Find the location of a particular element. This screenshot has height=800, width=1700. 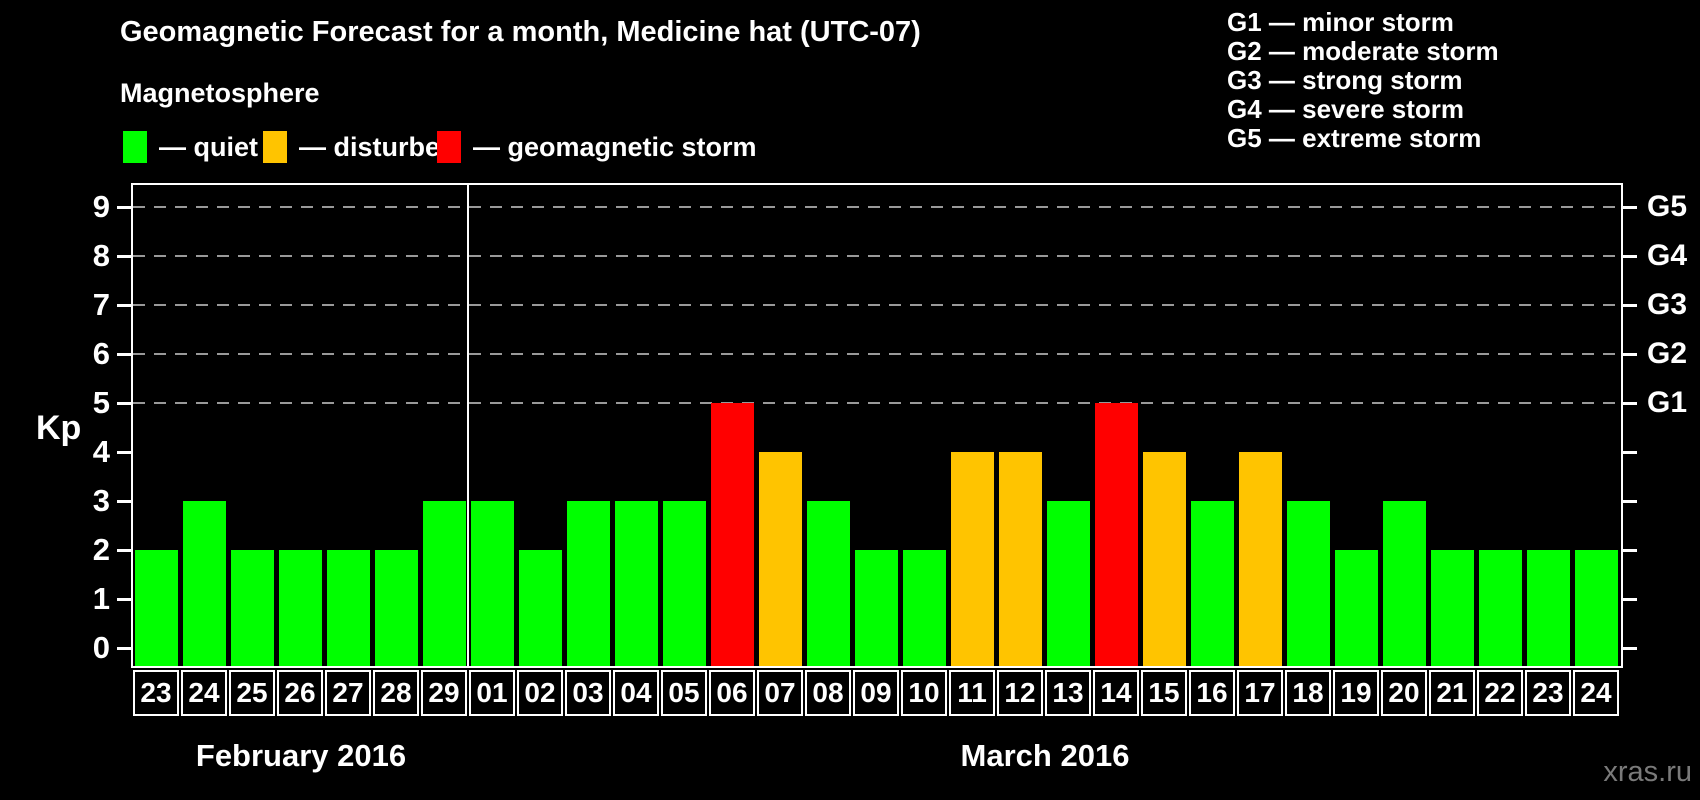

date-cell-19: 19 is located at coordinates (1356, 693).